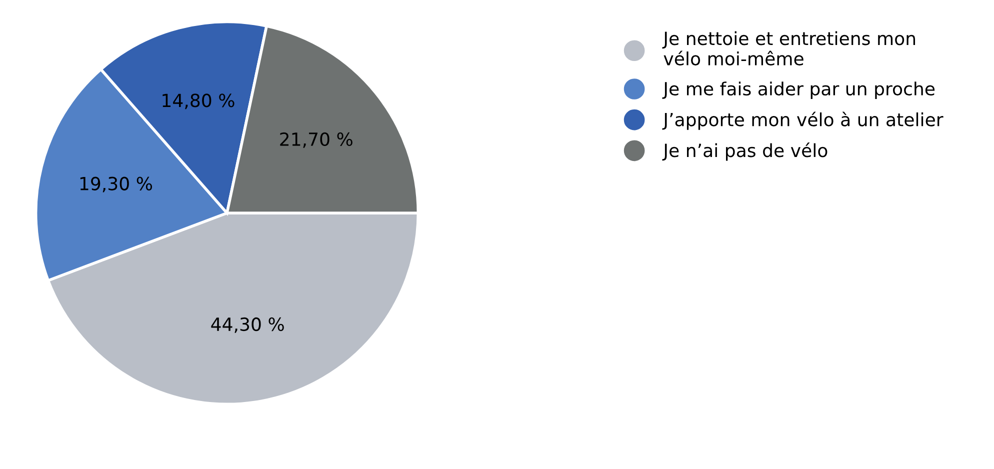 The height and width of the screenshot is (469, 994). Describe the element at coordinates (316, 140) in the screenshot. I see `data-label: 21,70 %` at that location.